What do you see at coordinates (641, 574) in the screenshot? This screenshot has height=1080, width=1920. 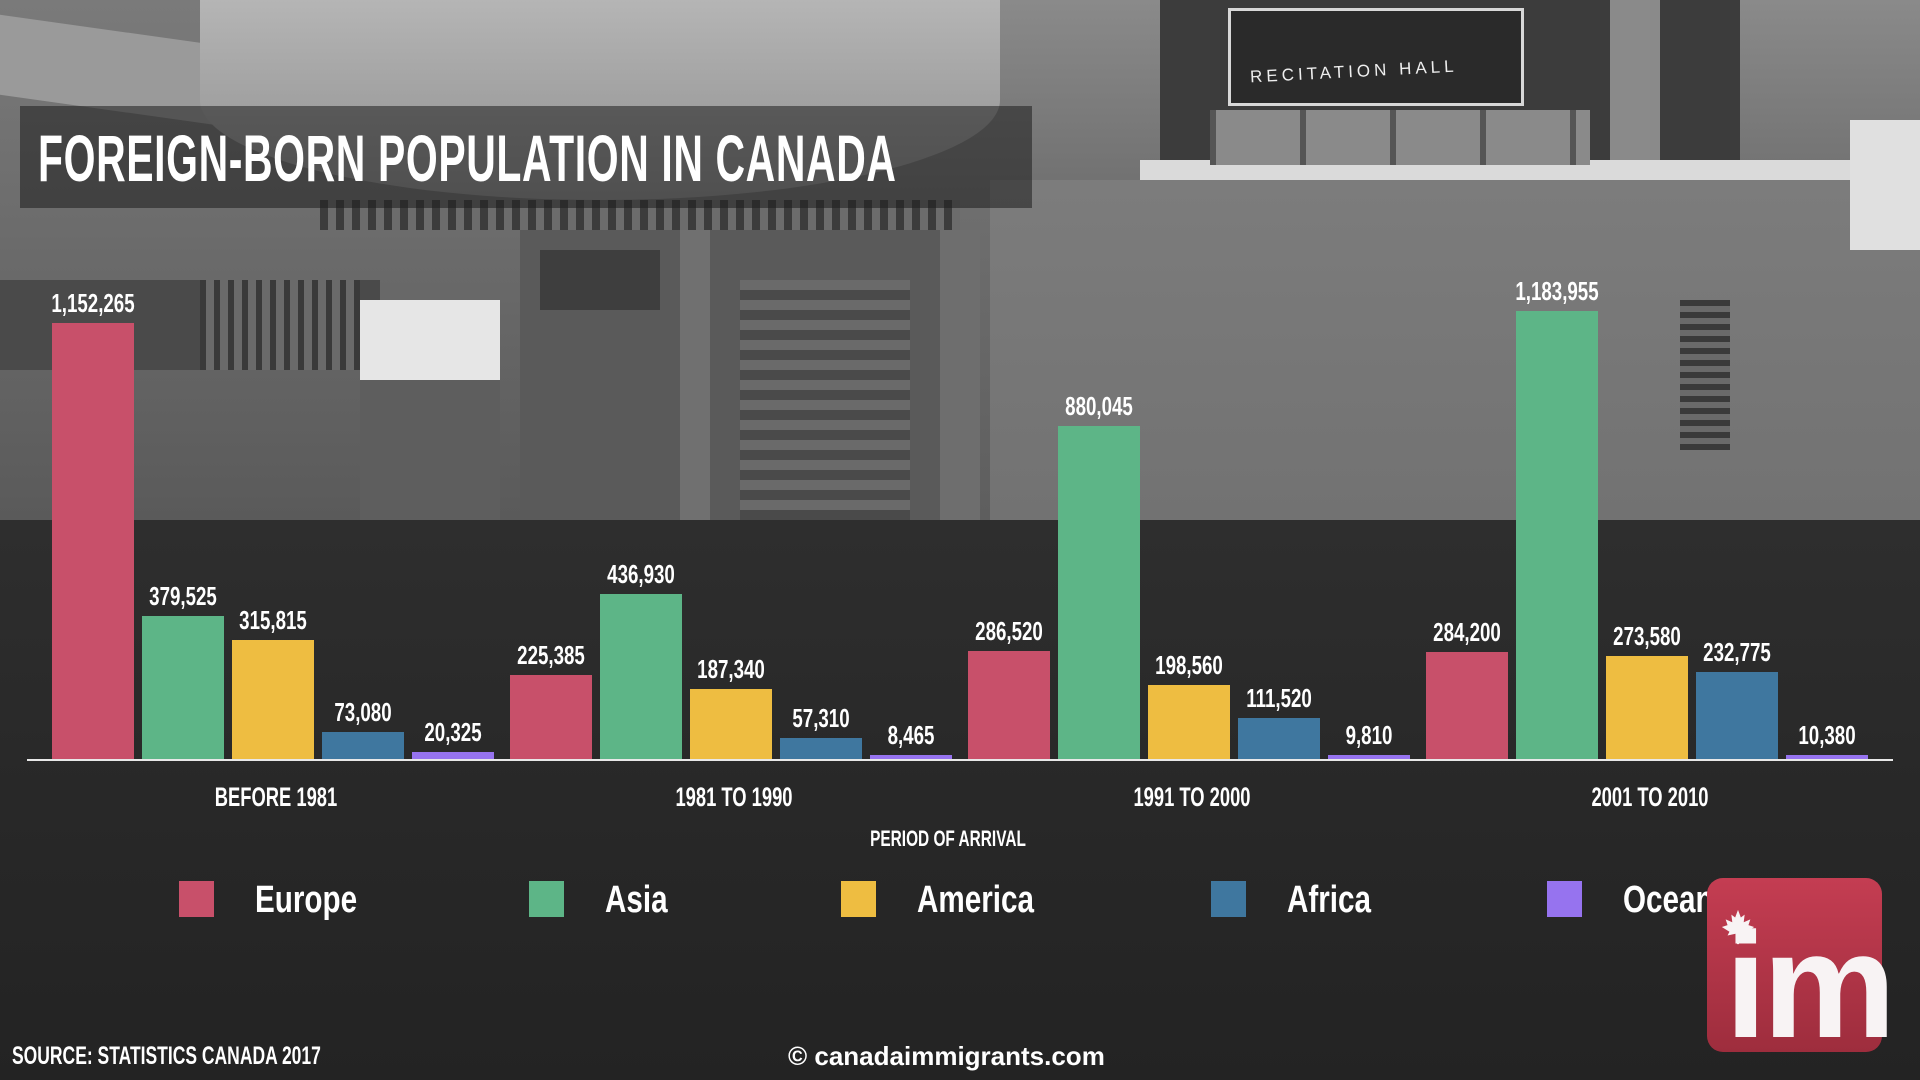 I see `bar-value-label: 436,930` at bounding box center [641, 574].